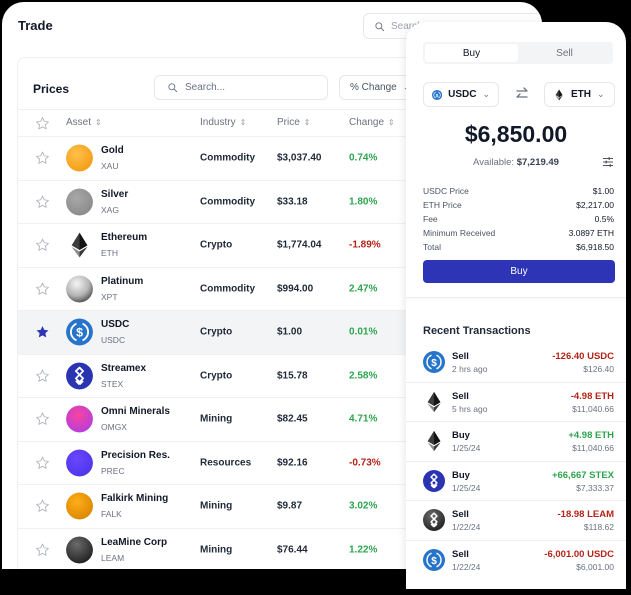 The width and height of the screenshot is (631, 595). Describe the element at coordinates (280, 159) in the screenshot. I see `table-row: Gold XAU Commodity $3,037.40 0.74%` at that location.